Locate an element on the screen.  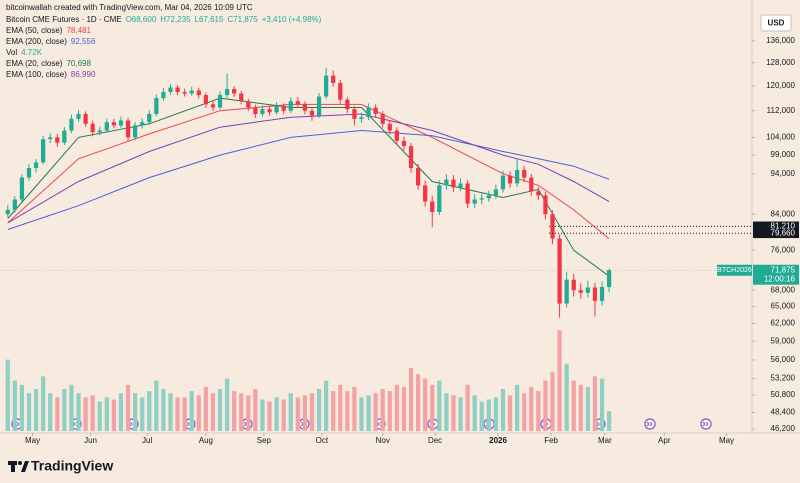
legend-name: EMA (50, close) is located at coordinates (34, 30).